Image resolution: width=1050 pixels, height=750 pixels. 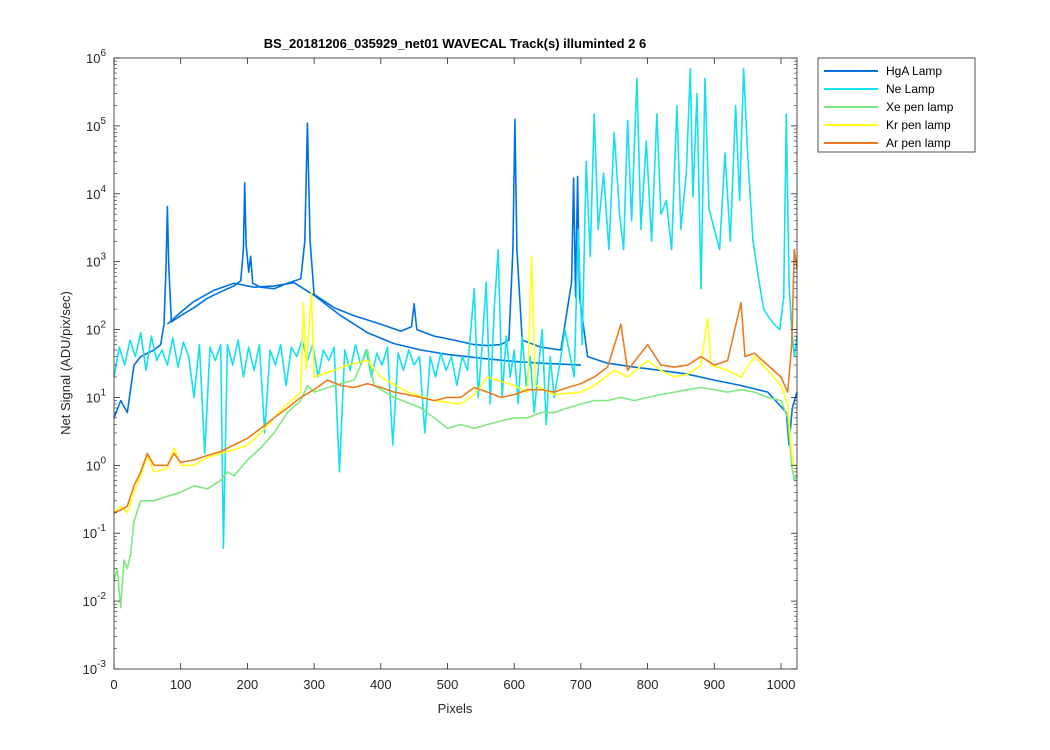 What do you see at coordinates (113, 684) in the screenshot?
I see `x-tick-label: 0` at bounding box center [113, 684].